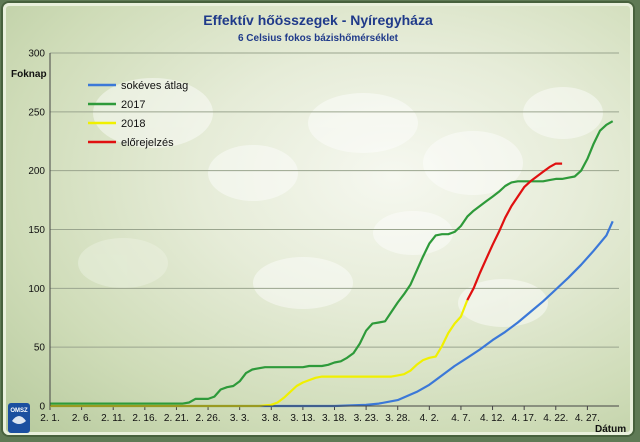 The image size is (640, 442). What do you see at coordinates (19, 418) in the screenshot?
I see `omsz-logo: OMSZ` at bounding box center [19, 418].